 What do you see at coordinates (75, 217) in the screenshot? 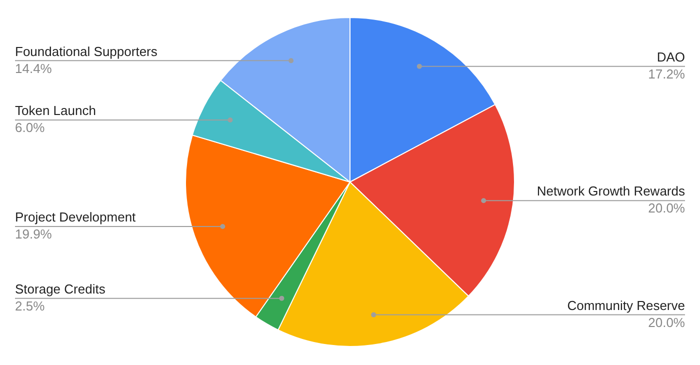
I see `slice-label: Project Development` at bounding box center [75, 217].